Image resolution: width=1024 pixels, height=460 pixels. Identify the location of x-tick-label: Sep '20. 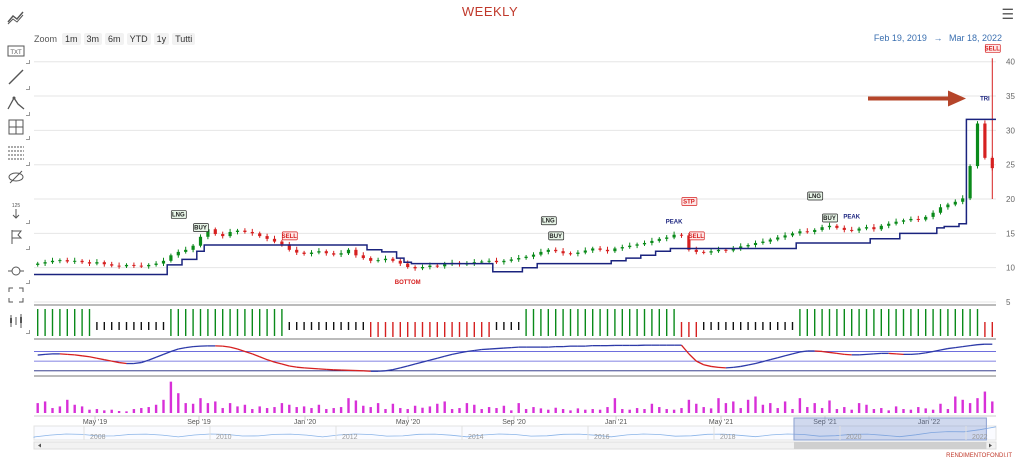
(514, 422).